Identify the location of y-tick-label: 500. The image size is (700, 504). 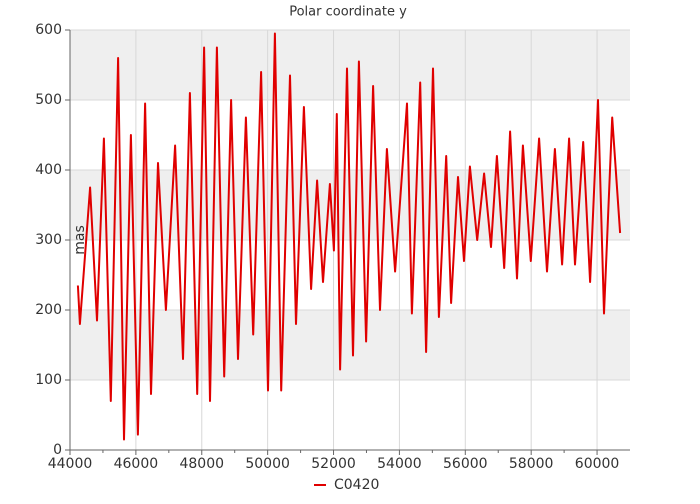
(48, 100).